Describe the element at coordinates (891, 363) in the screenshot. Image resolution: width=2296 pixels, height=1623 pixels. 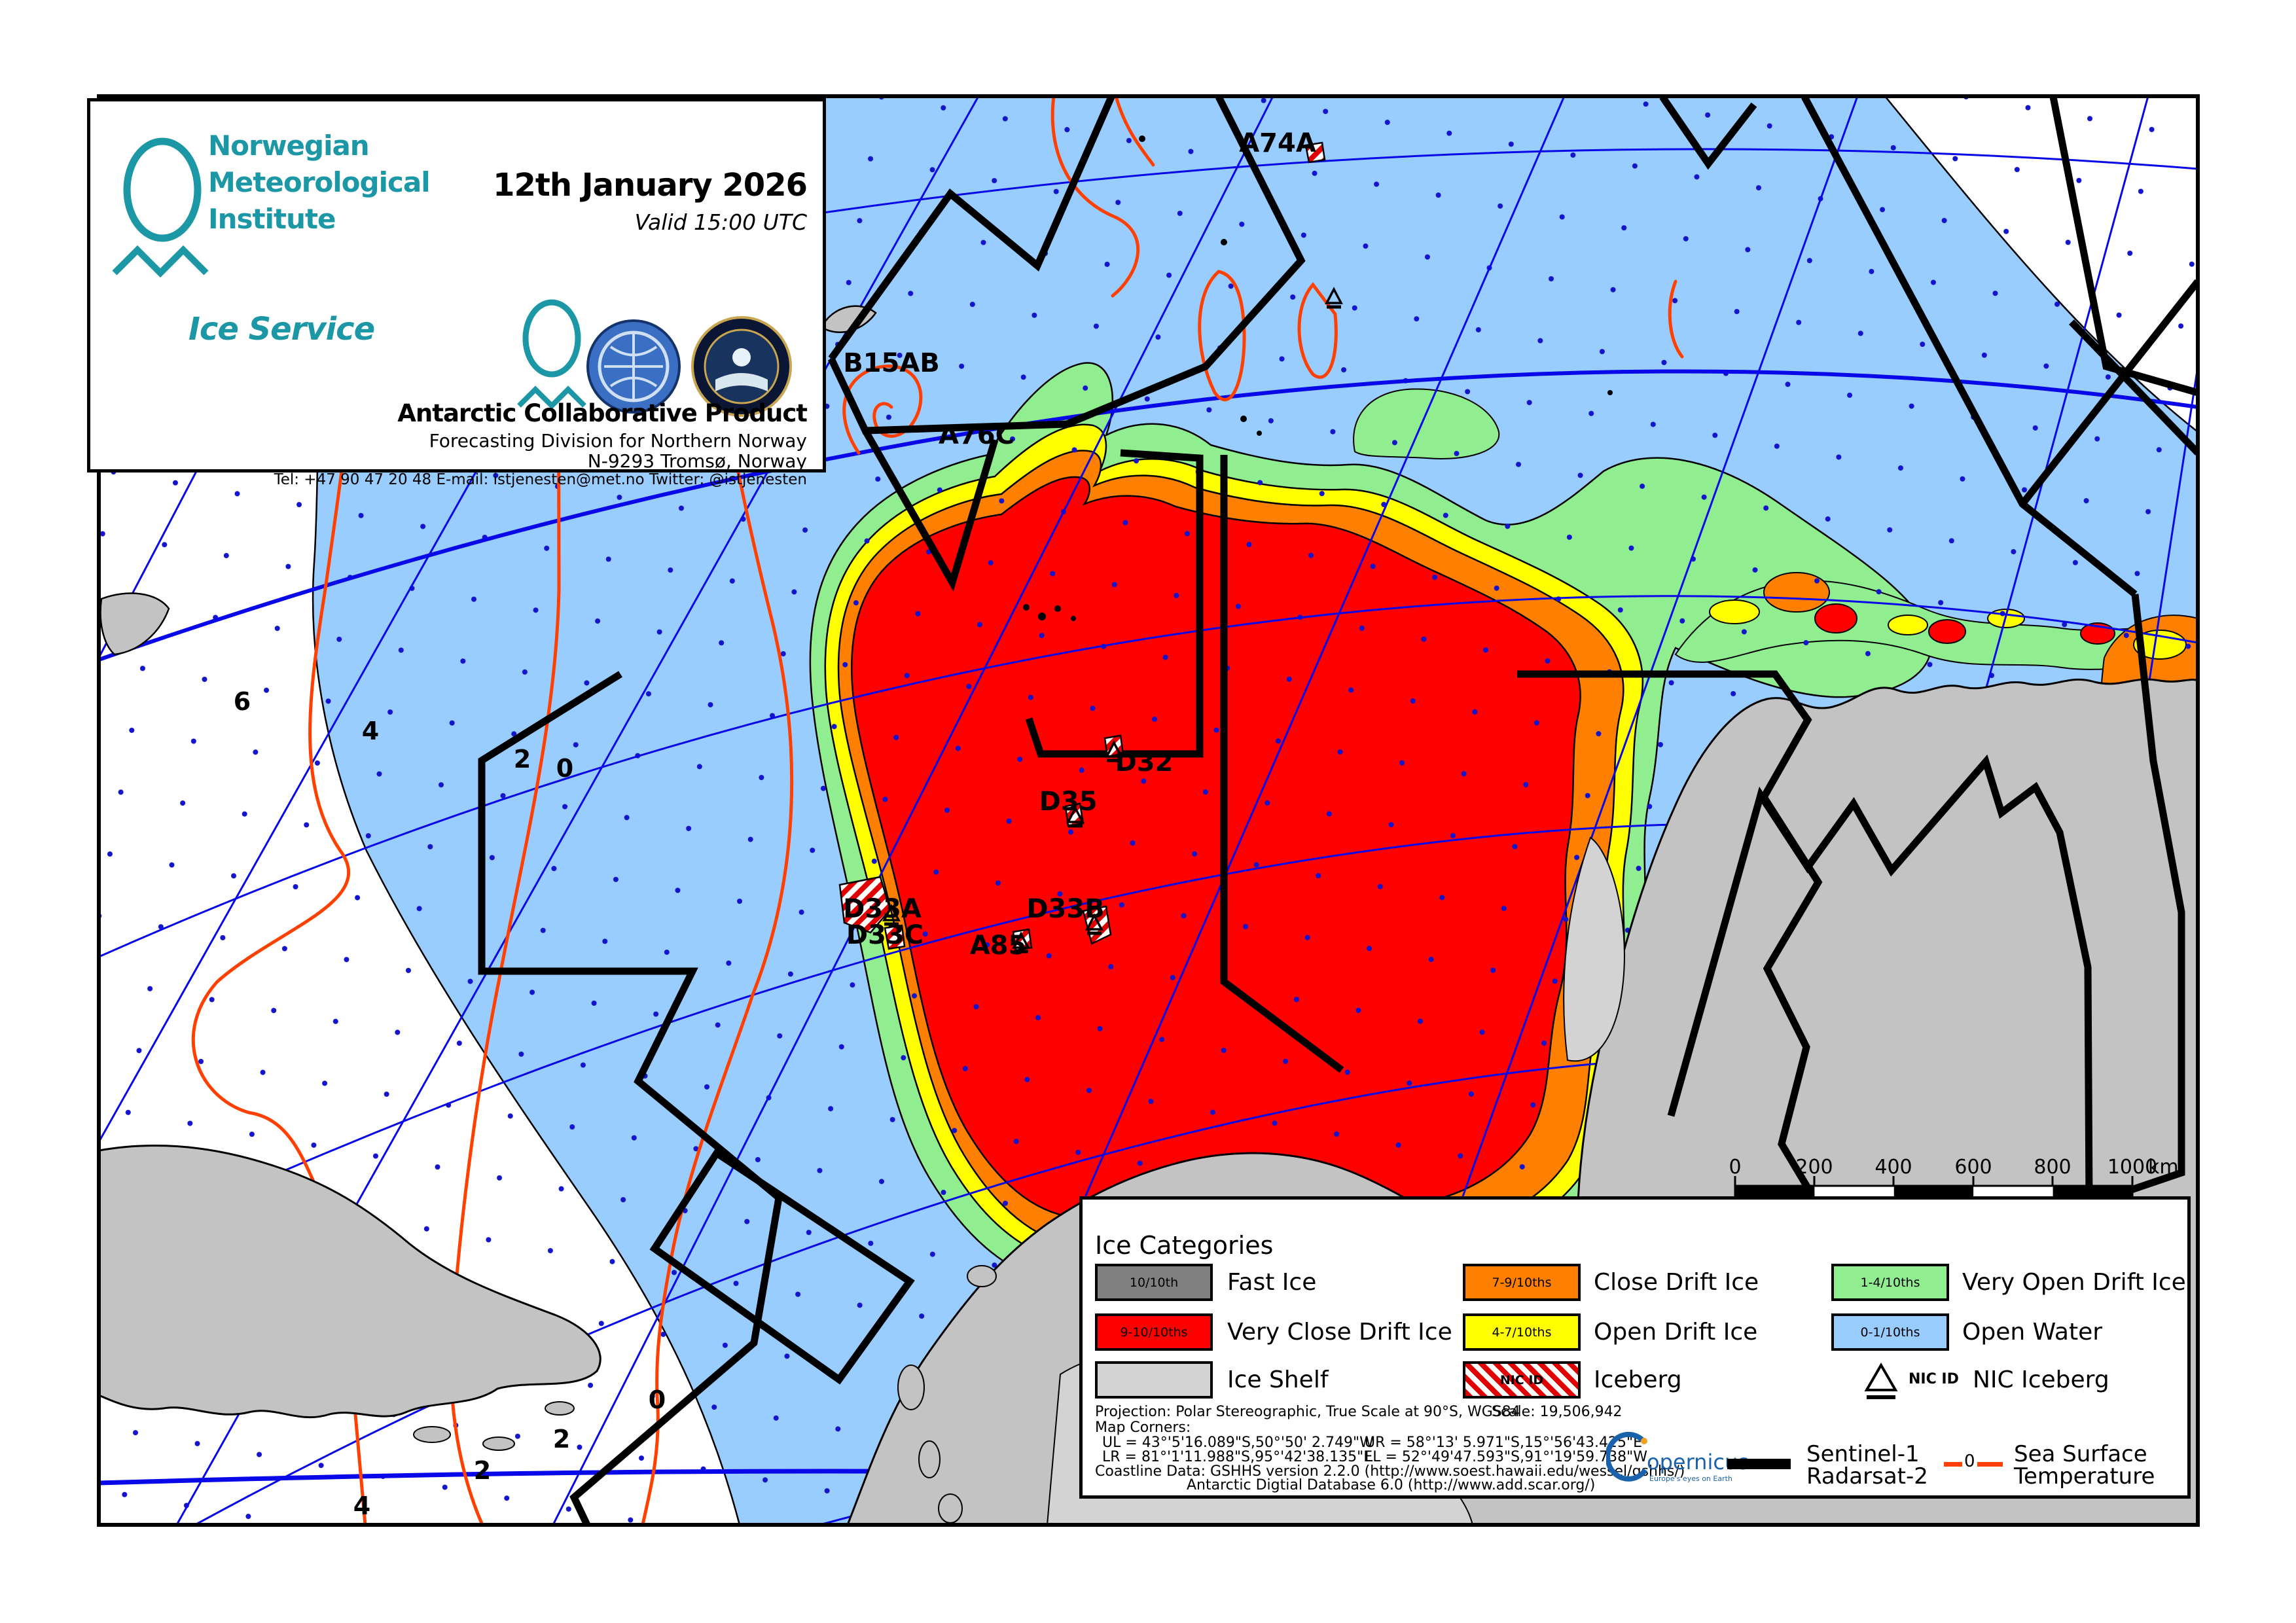
I see `iceberg-label: B15AB` at that location.